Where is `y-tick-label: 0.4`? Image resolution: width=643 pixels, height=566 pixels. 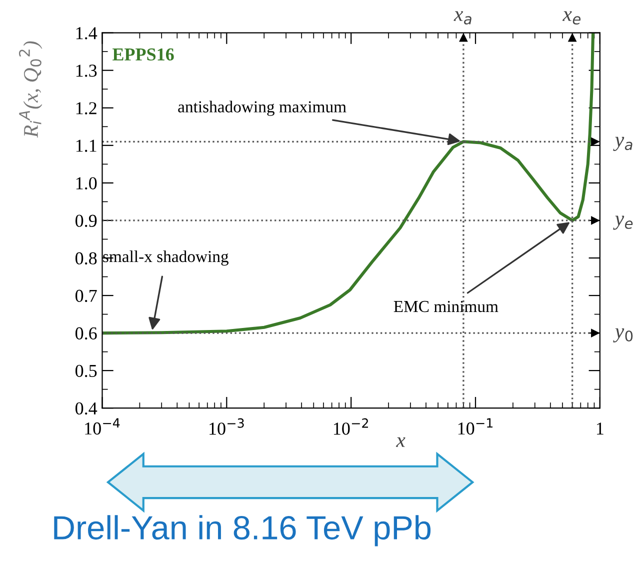 y-tick-label: 0.4 is located at coordinates (86, 408).